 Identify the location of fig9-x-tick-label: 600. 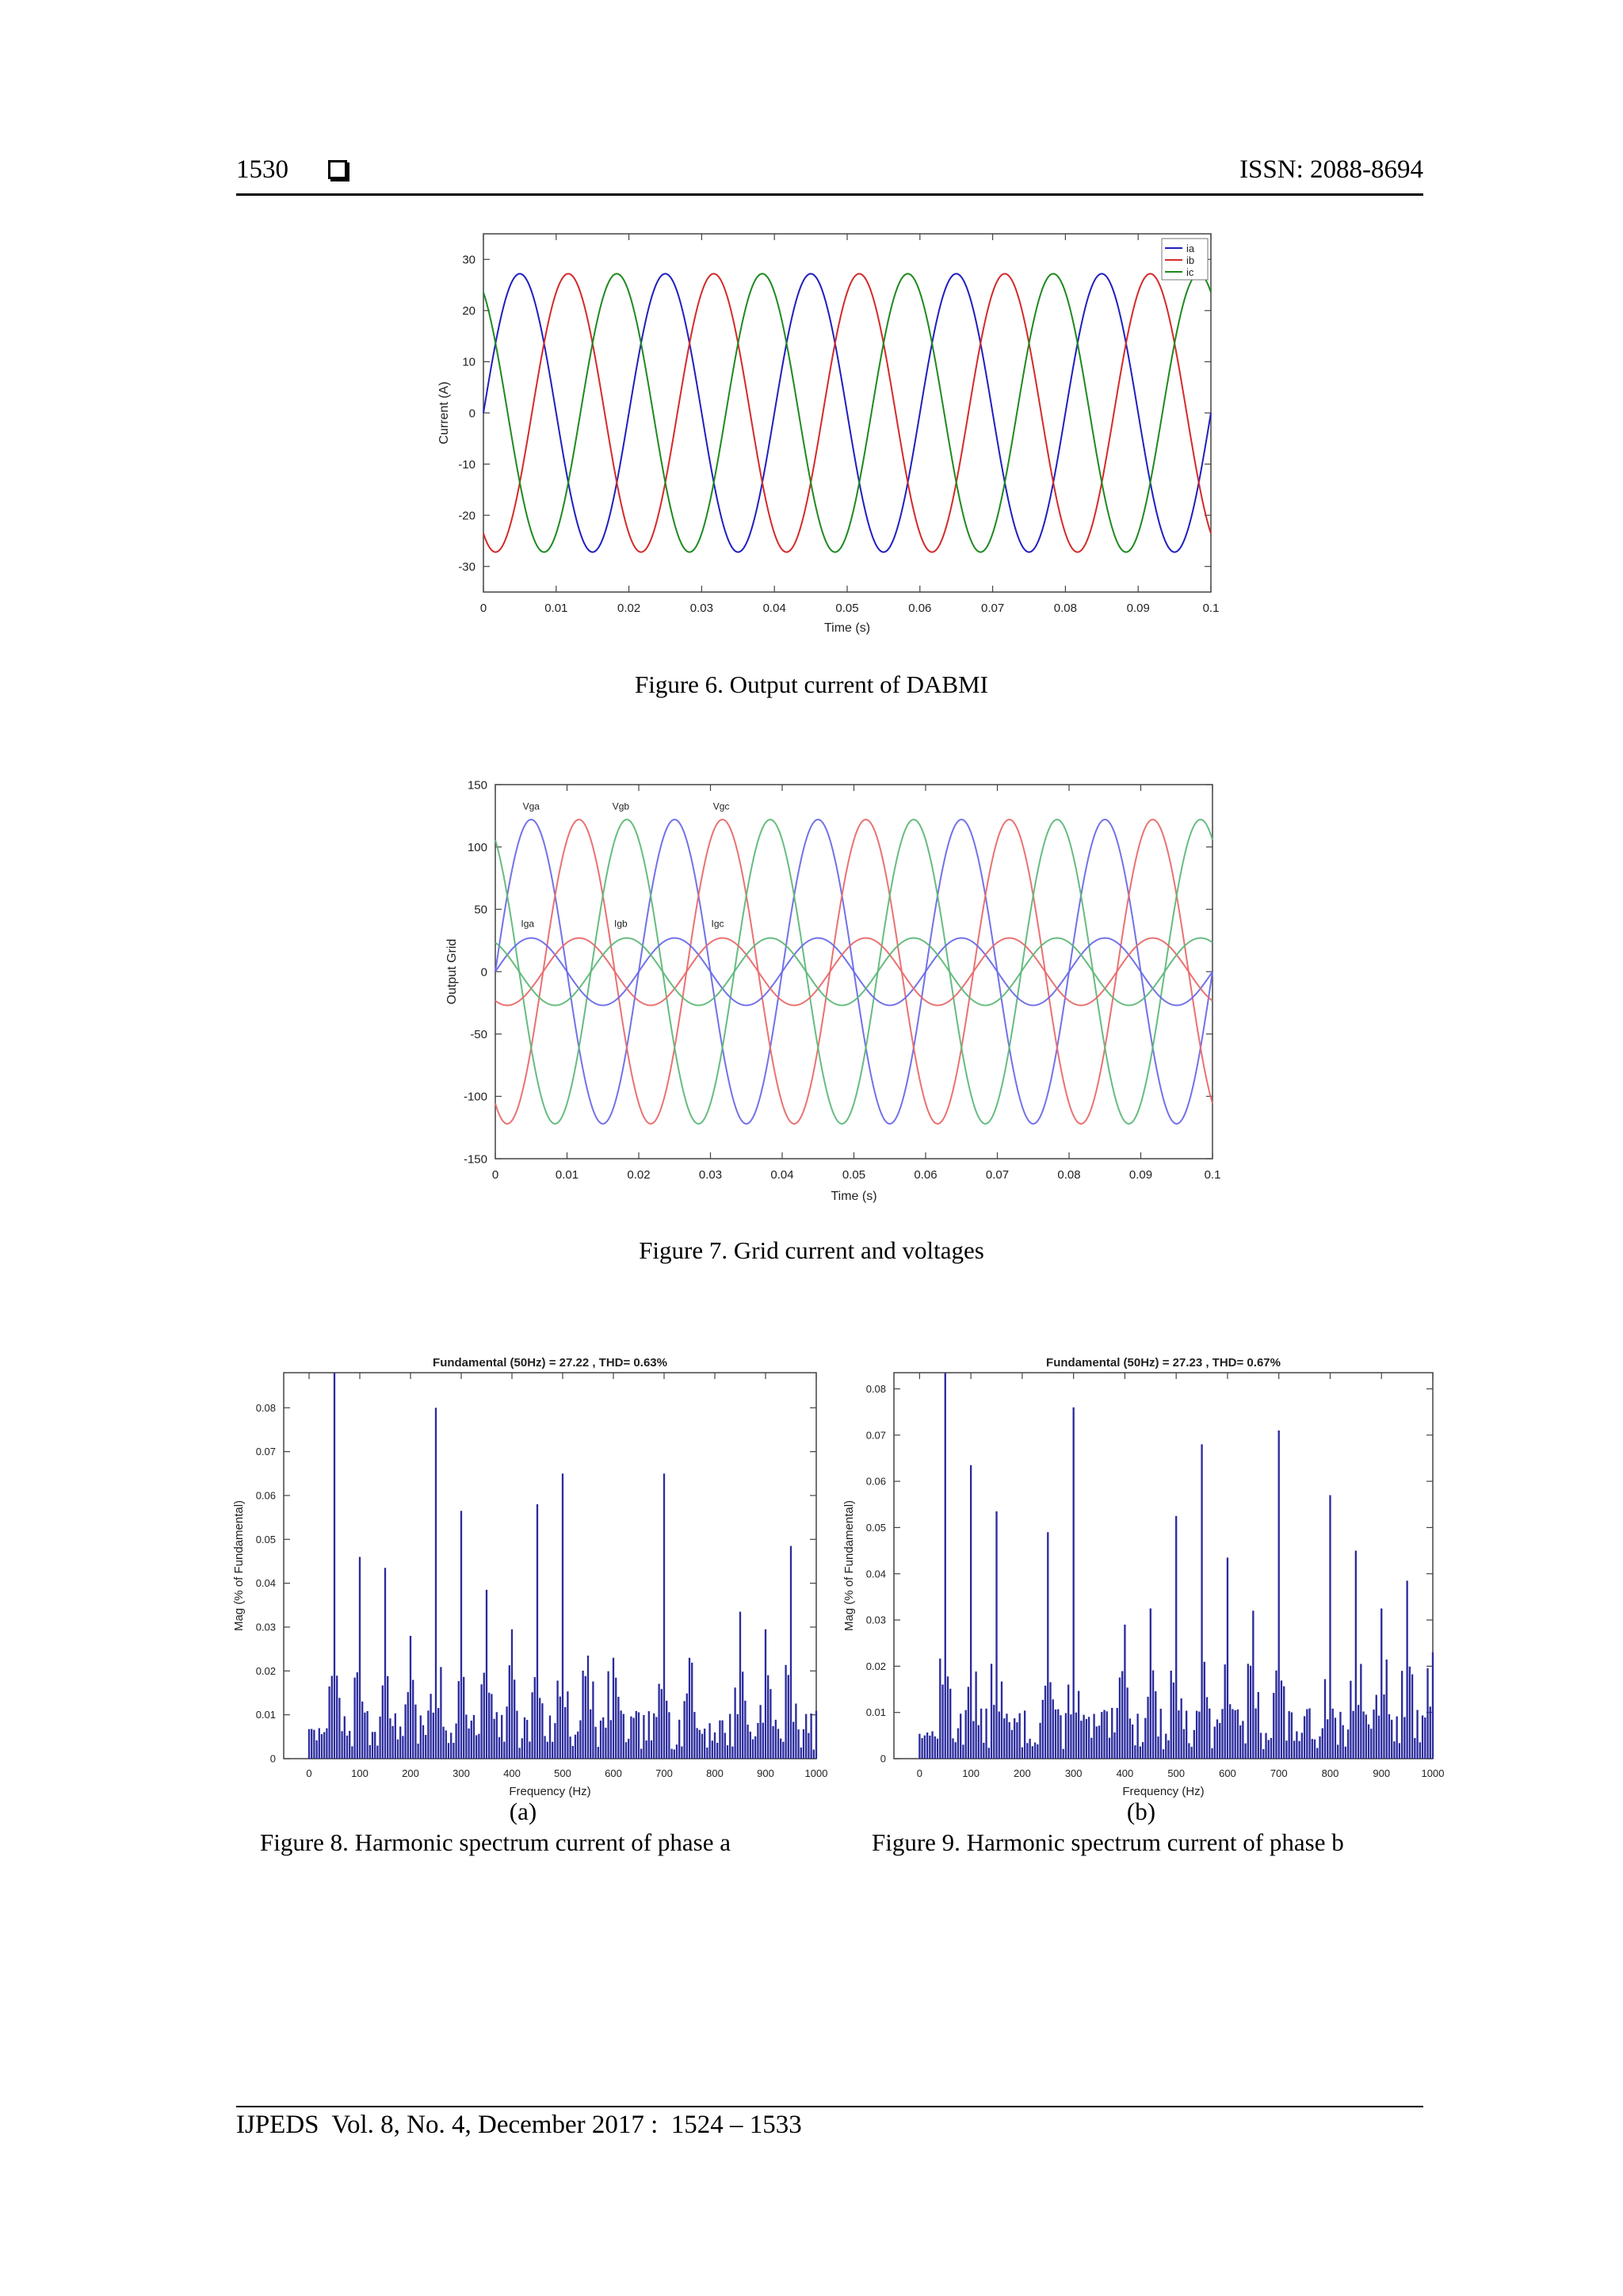
(1227, 1773).